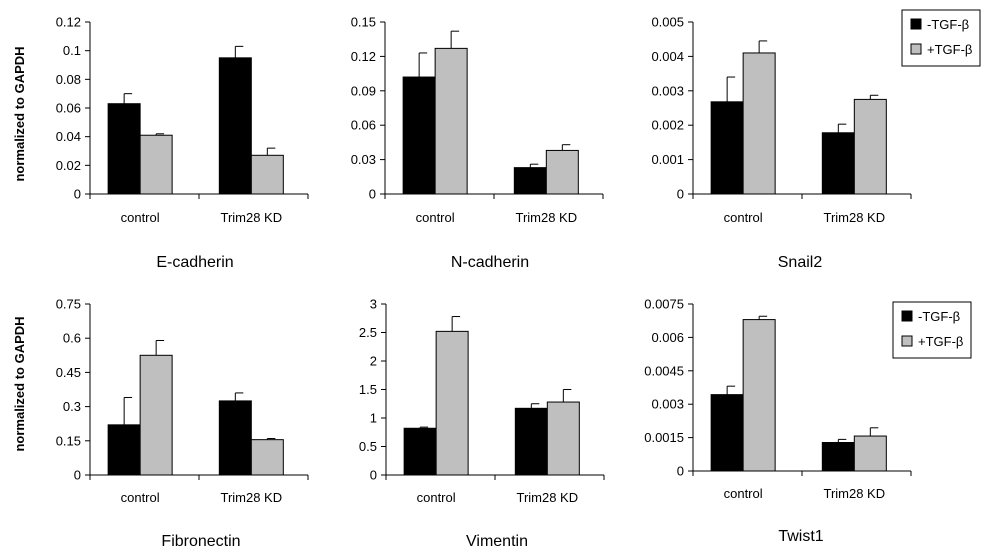 This screenshot has height=551, width=982. Describe the element at coordinates (68, 304) in the screenshot. I see `y-tick-label: 0.75` at that location.